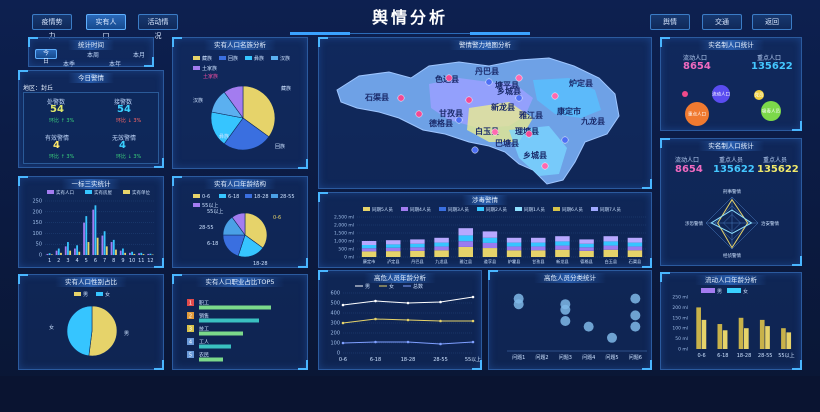 The width and height of the screenshot is (820, 412). I want to click on bottom-band, so click(410, 394).